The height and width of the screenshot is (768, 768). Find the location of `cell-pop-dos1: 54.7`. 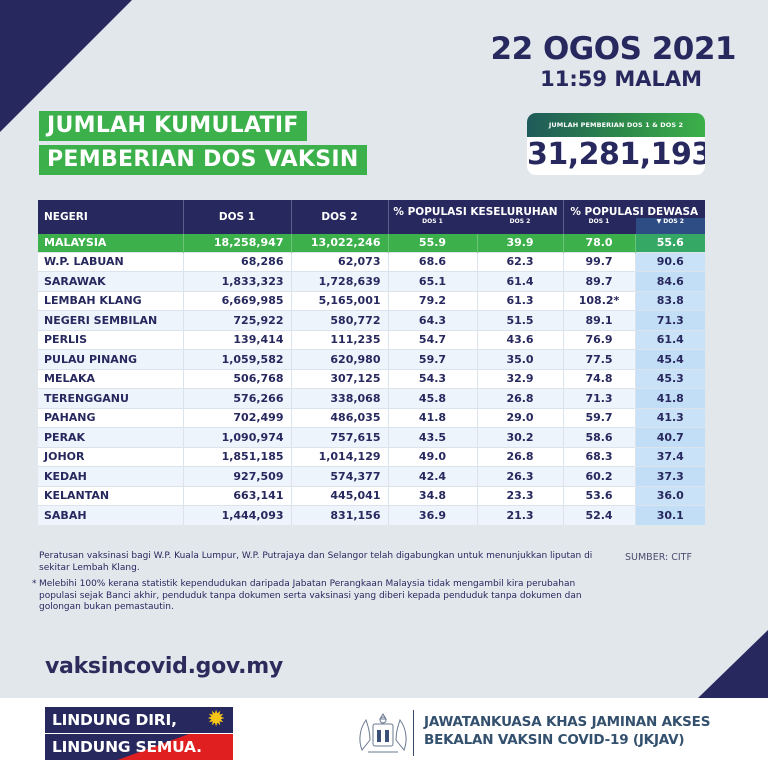

cell-pop-dos1: 54.7 is located at coordinates (432, 339).